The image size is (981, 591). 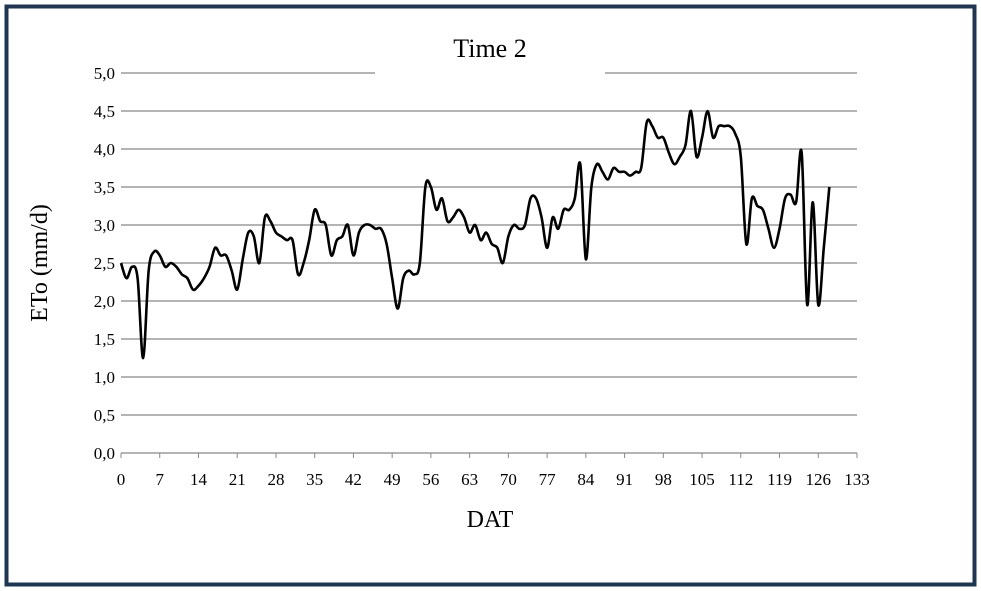 I want to click on x-tick-label: 105, so click(x=702, y=479).